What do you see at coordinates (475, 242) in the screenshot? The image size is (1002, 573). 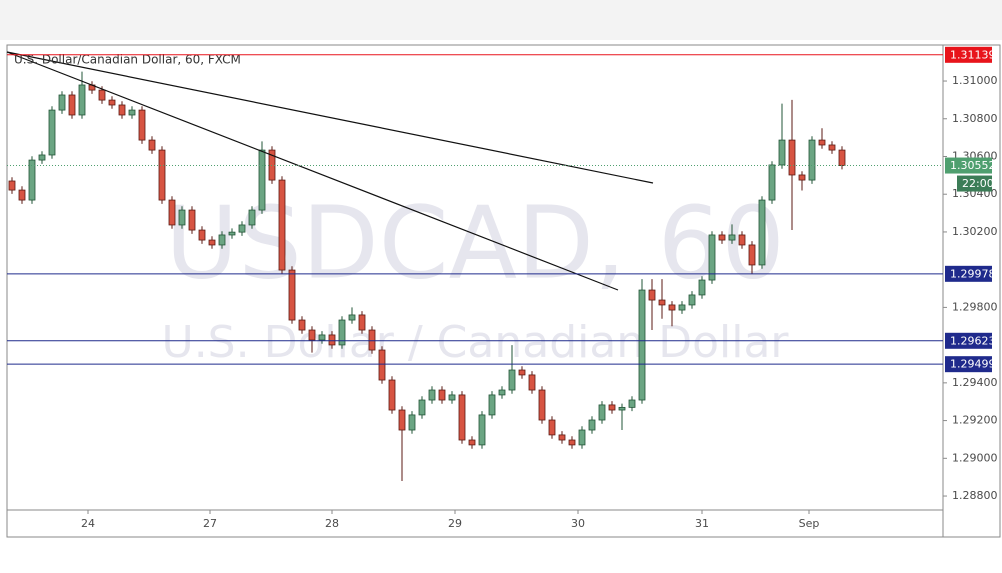 I see `watermark: USDCAD, 60` at bounding box center [475, 242].